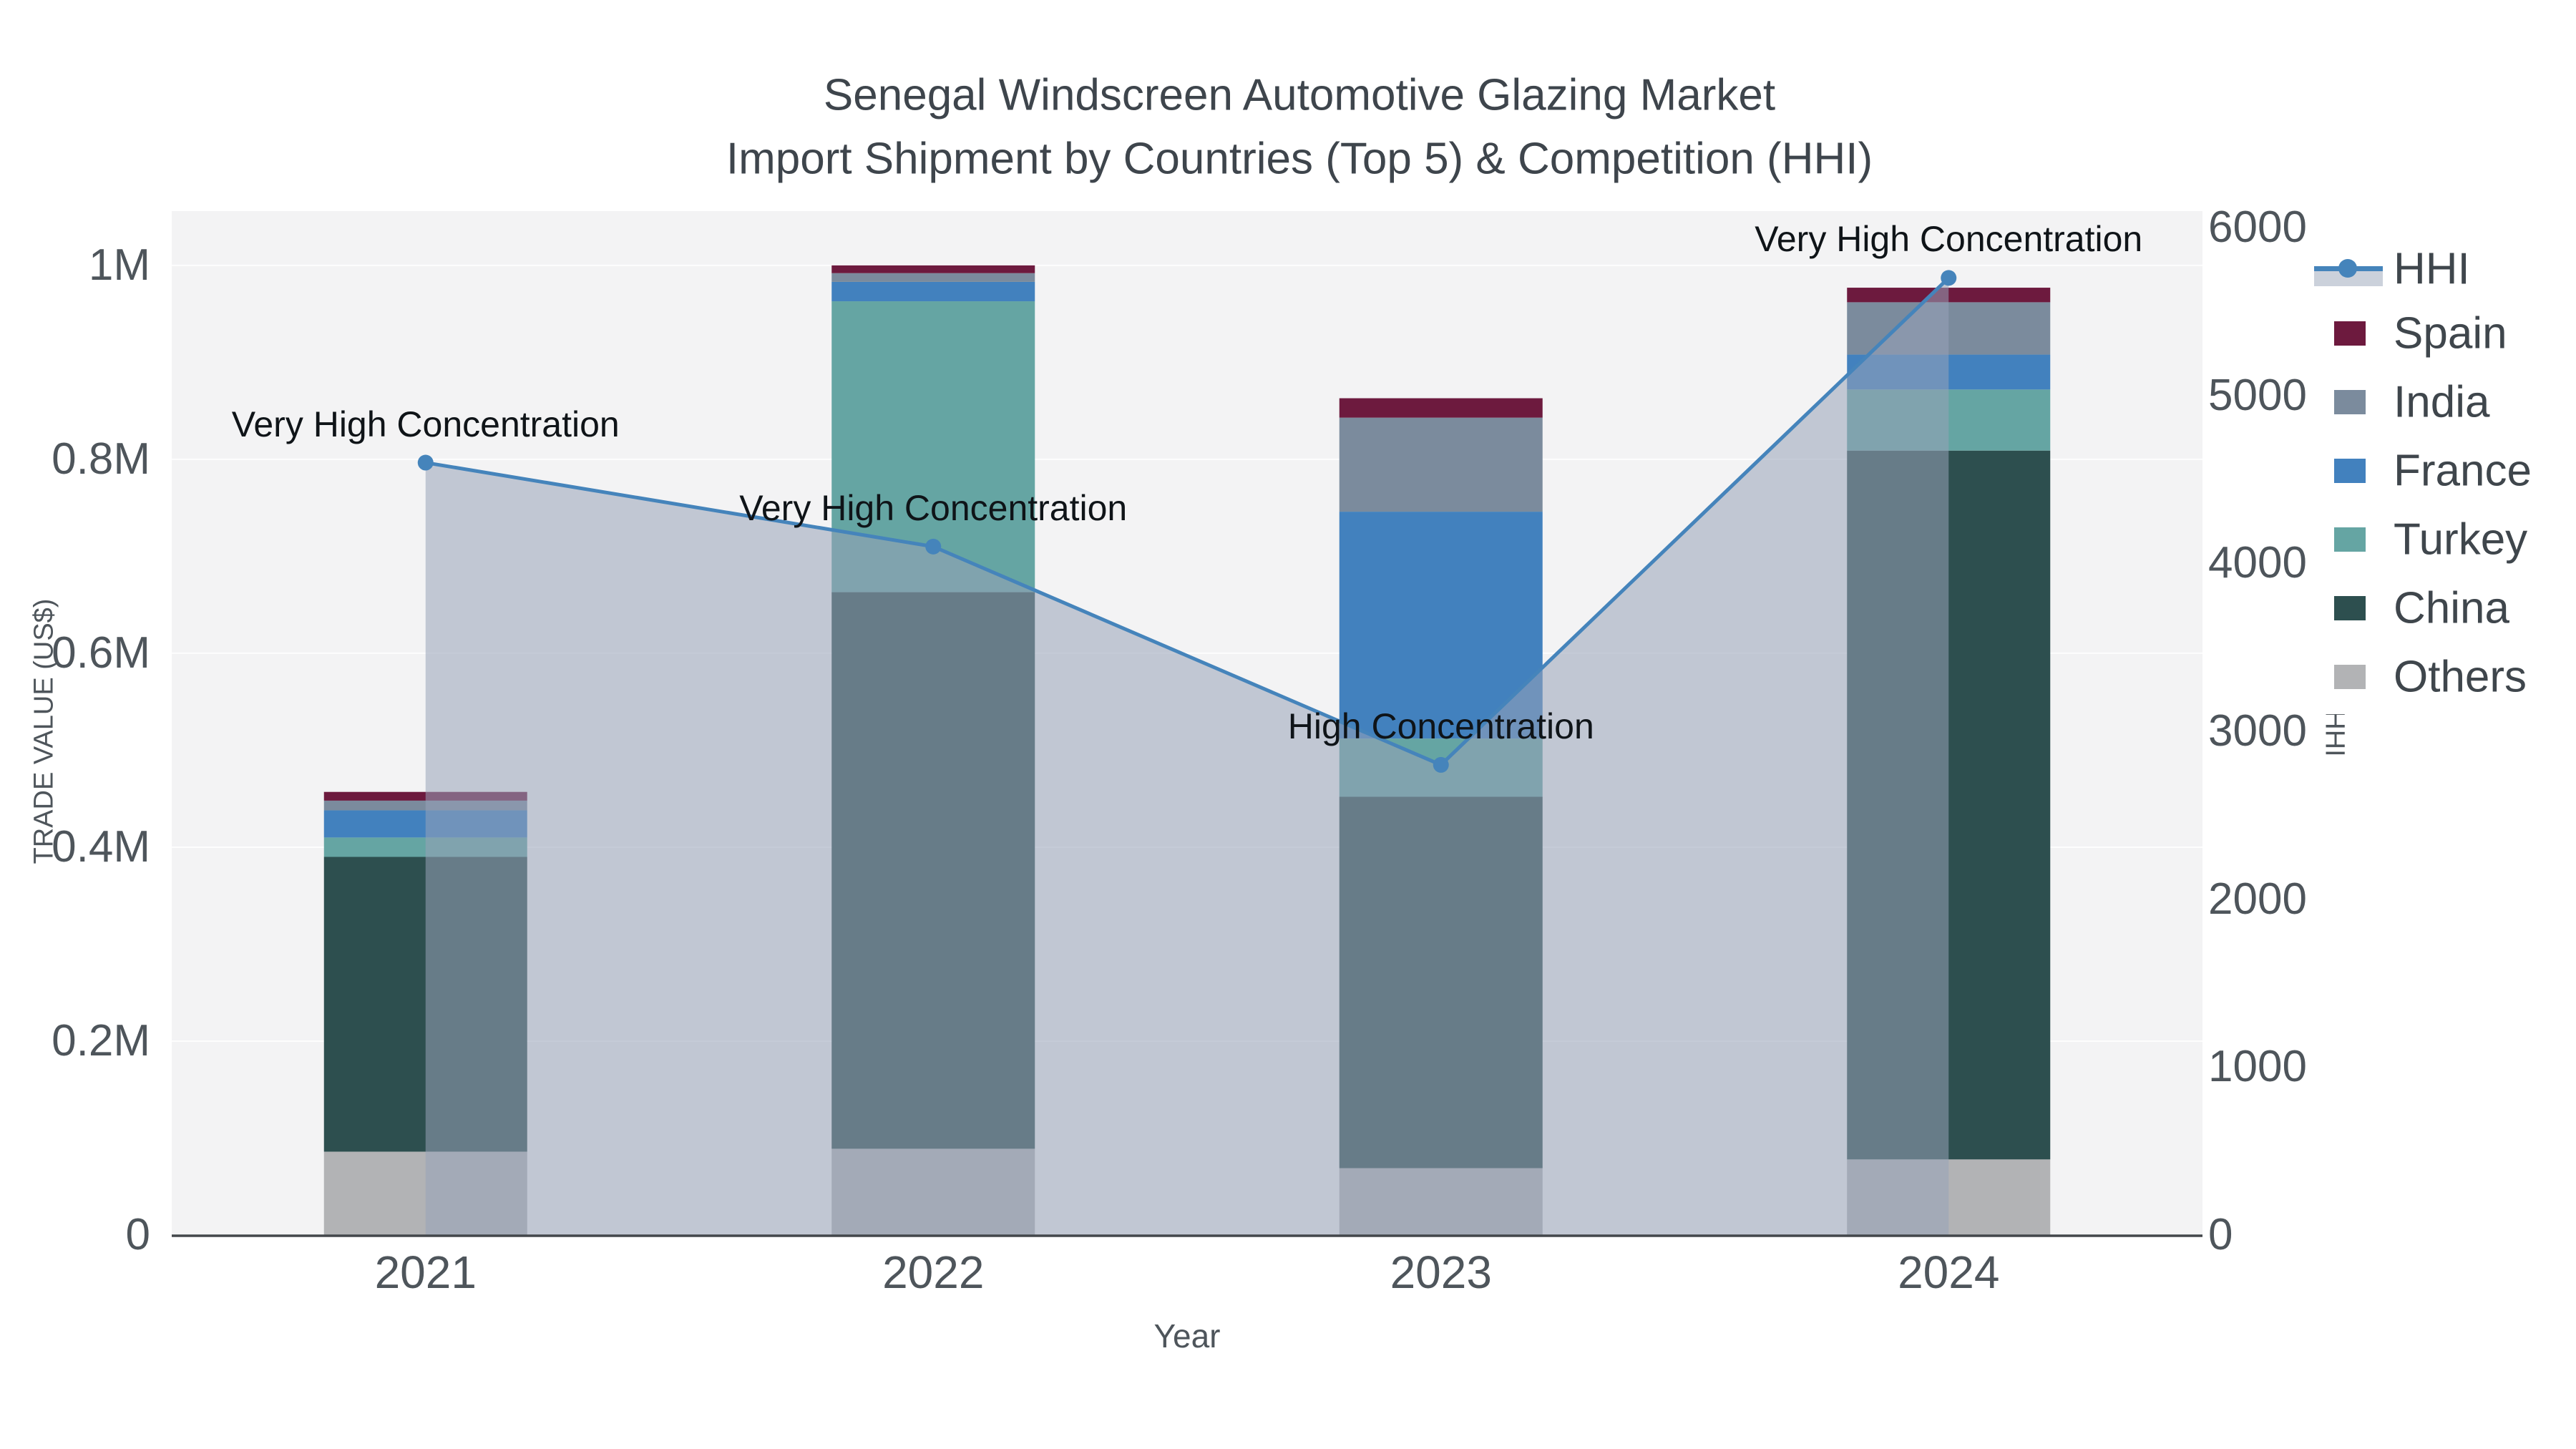 The width and height of the screenshot is (2576, 1449). I want to click on legend-label-india: India, so click(2442, 402).